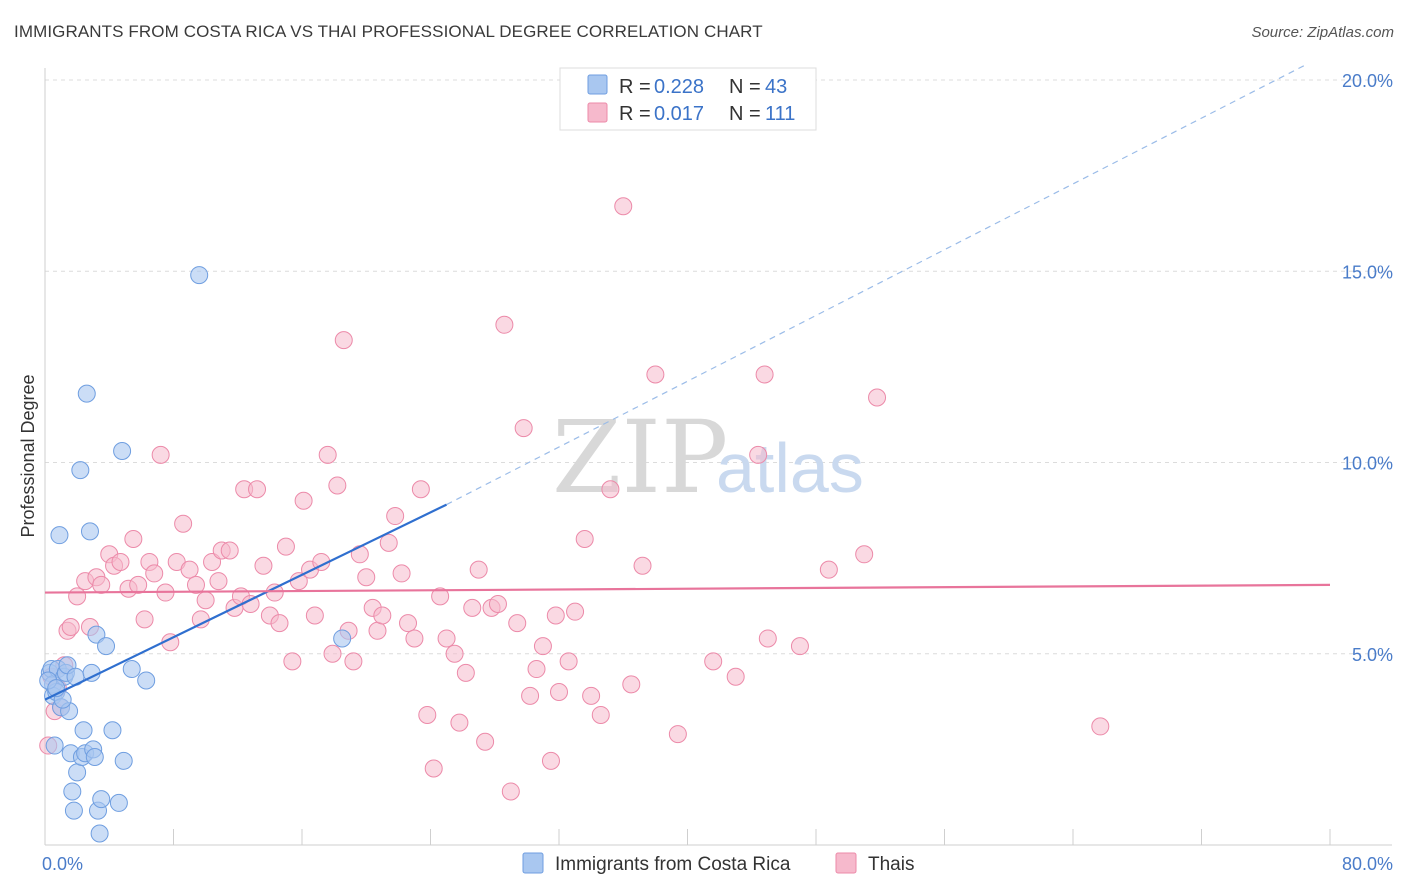  Describe the element at coordinates (745, 87) in the screenshot. I see `legend-n-label-costa-rica: N =` at that location.